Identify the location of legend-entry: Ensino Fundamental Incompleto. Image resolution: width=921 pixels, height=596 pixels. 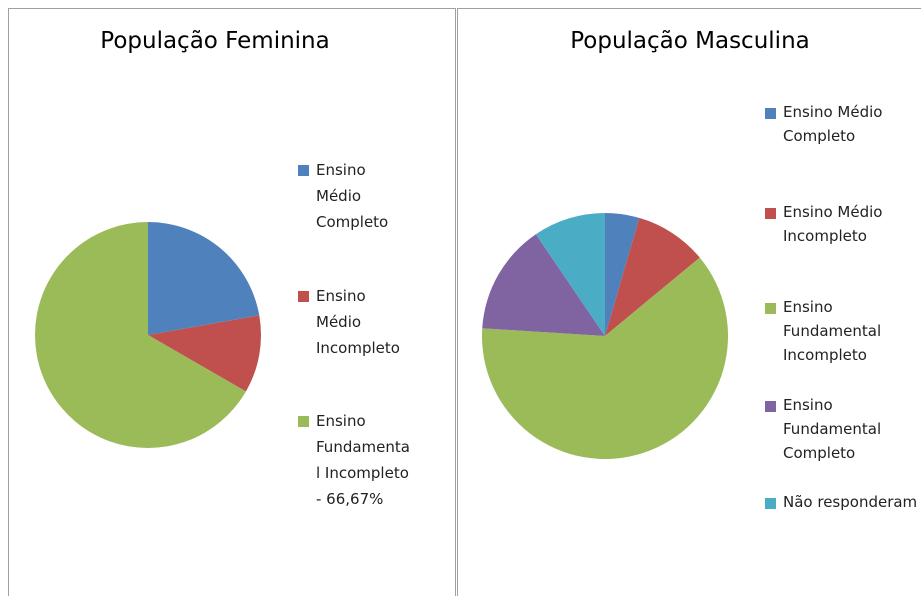
(841, 331).